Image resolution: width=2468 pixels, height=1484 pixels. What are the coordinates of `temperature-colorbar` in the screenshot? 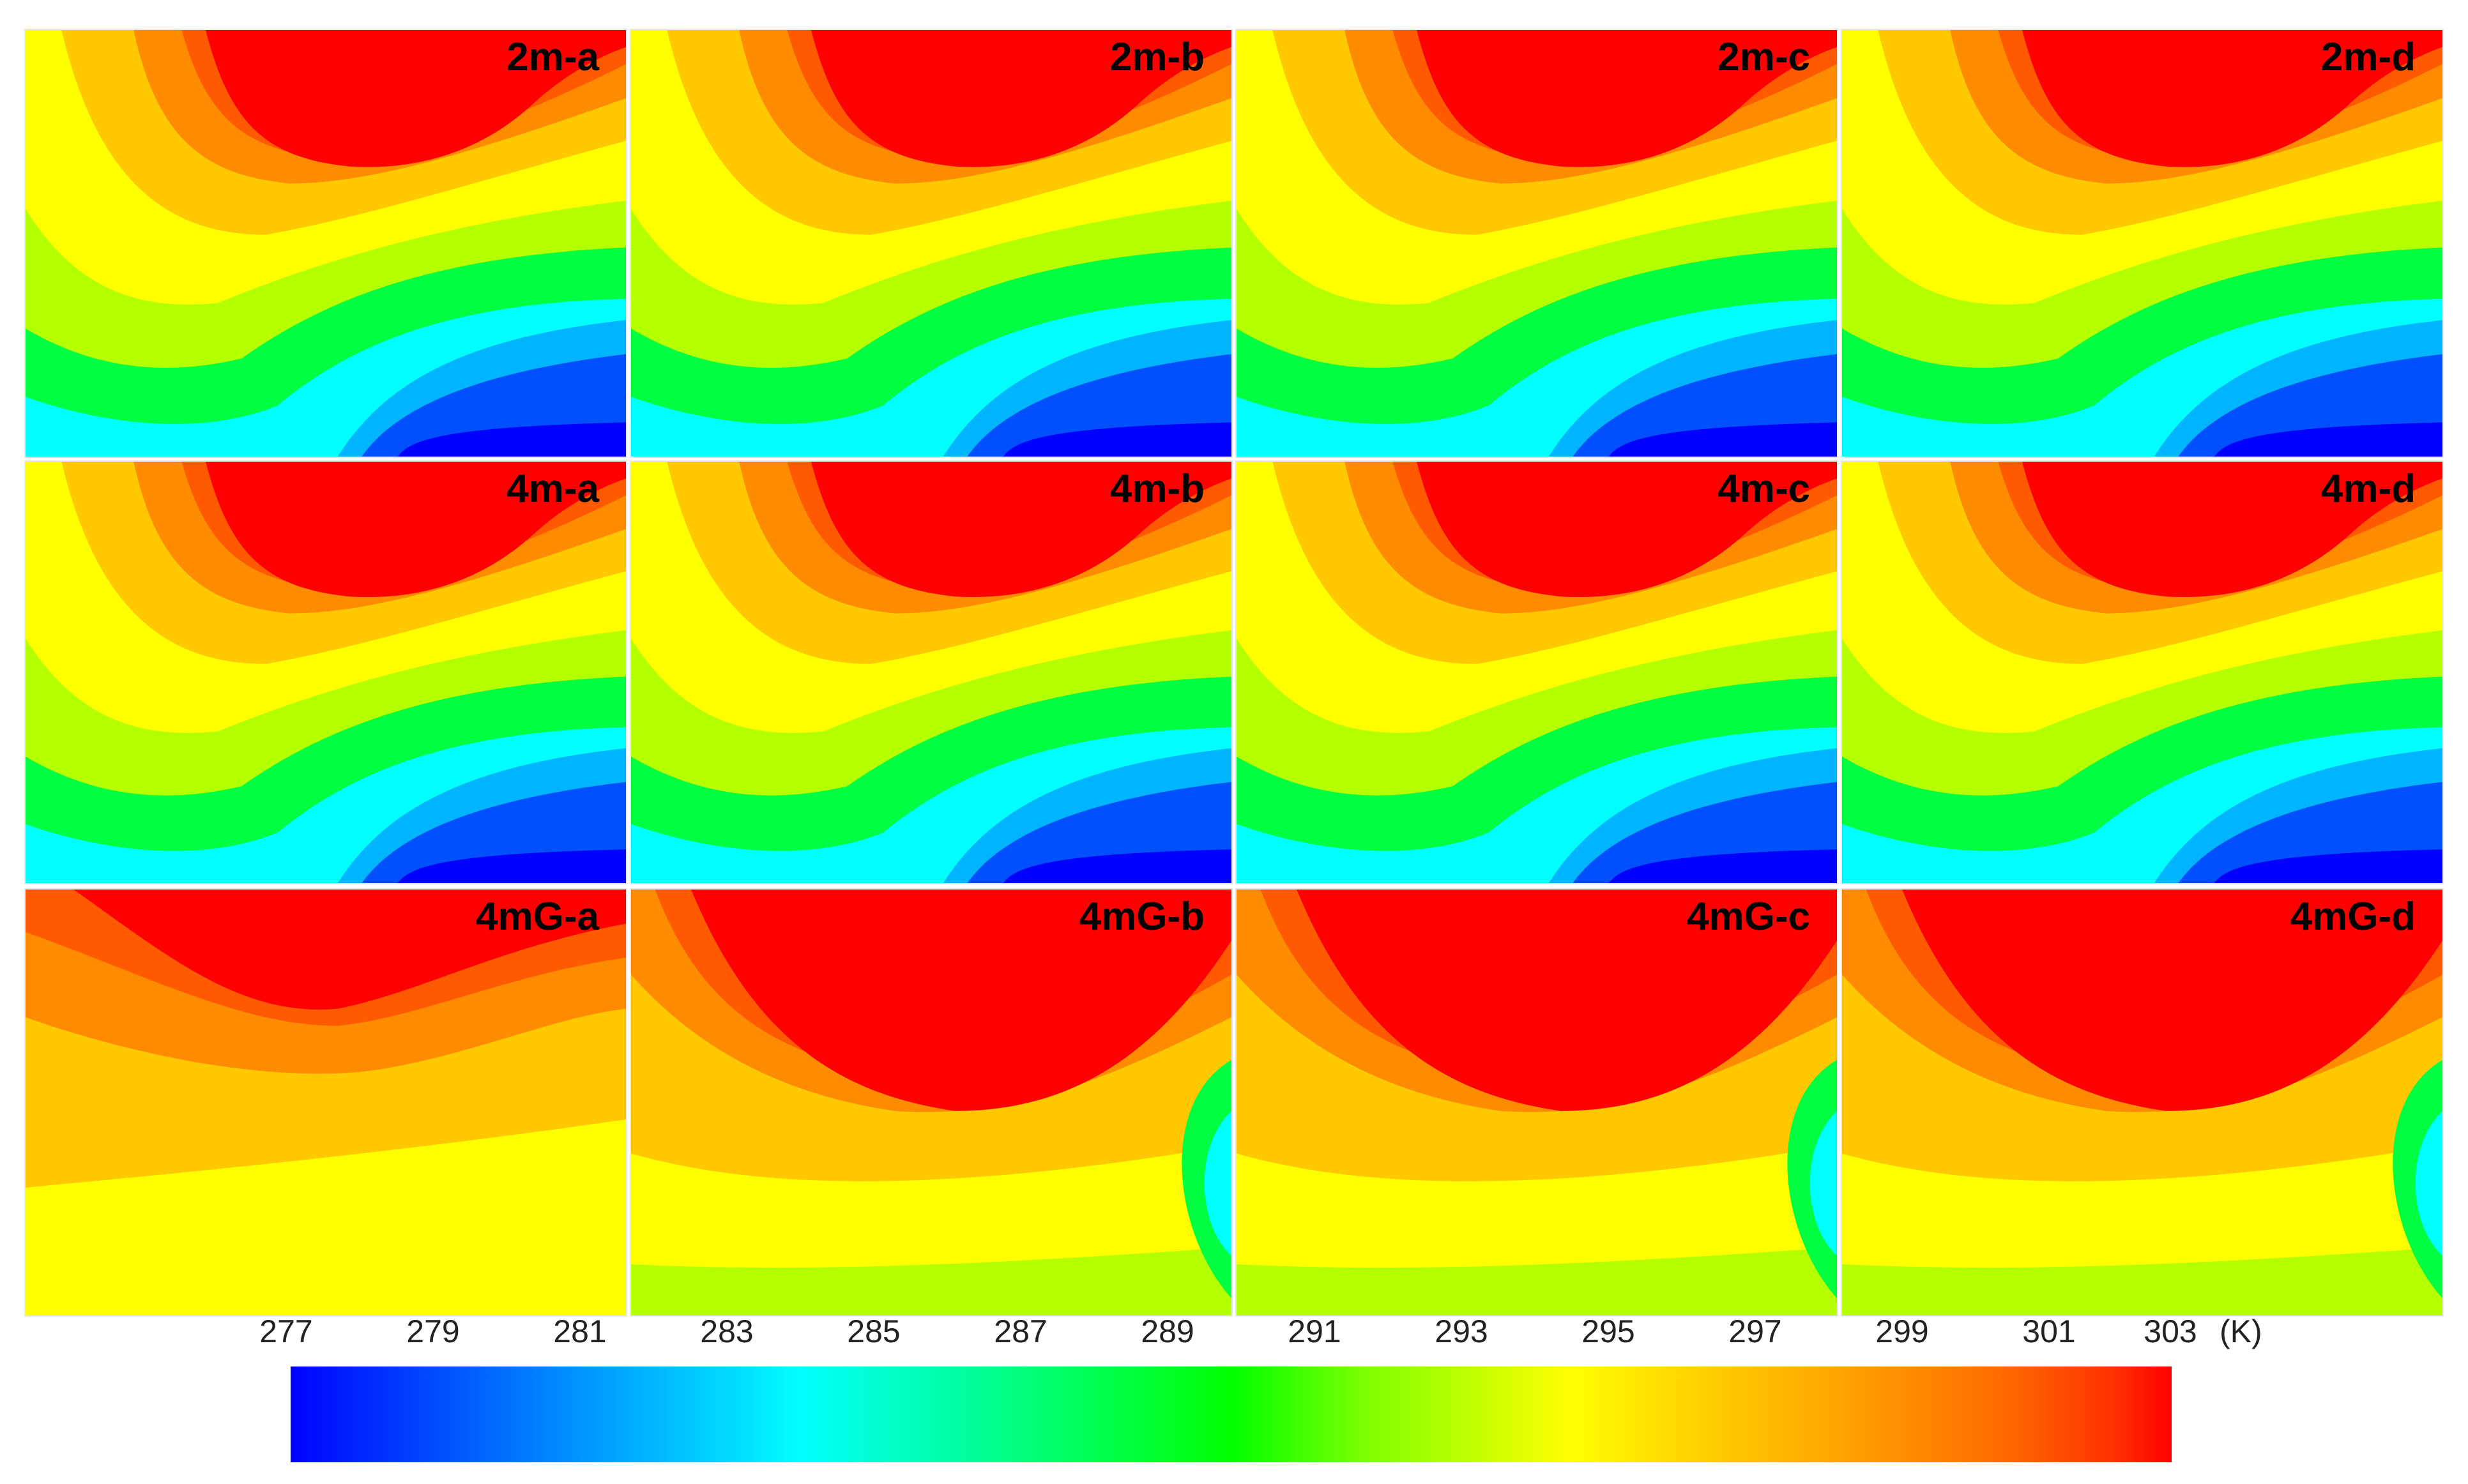 It's located at (1231, 1414).